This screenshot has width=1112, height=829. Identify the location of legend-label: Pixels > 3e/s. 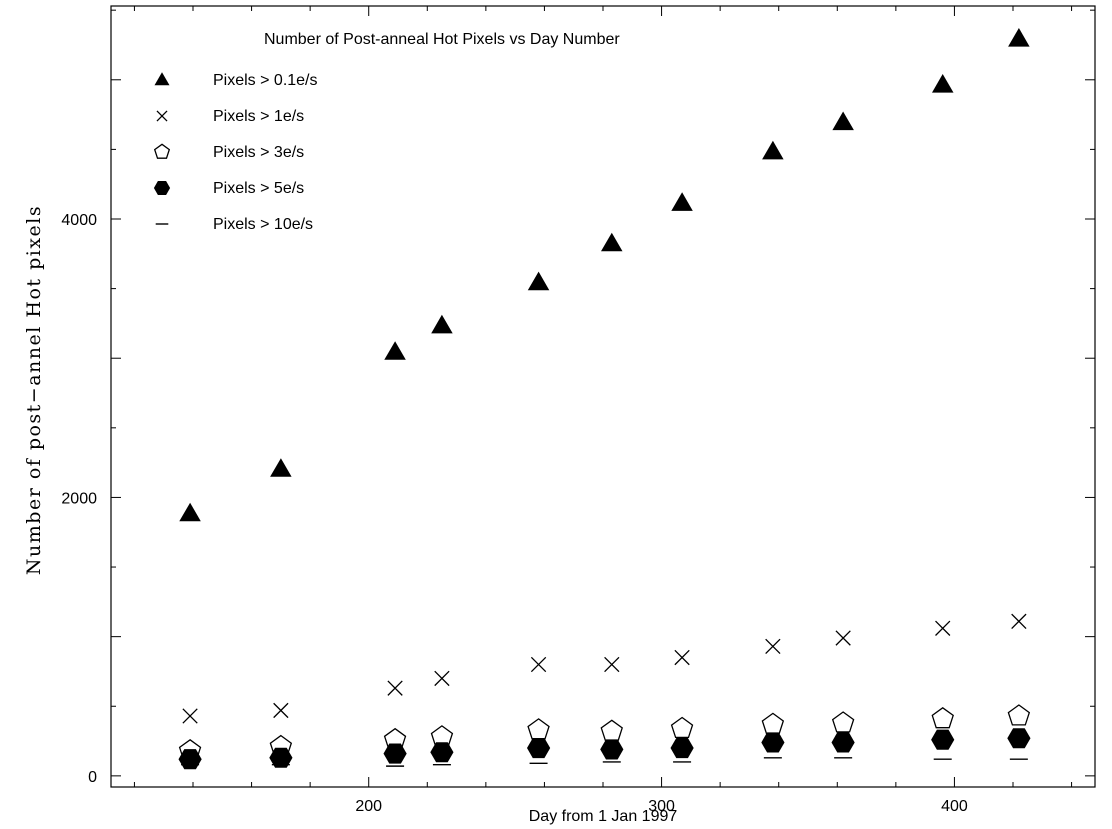
(258, 152).